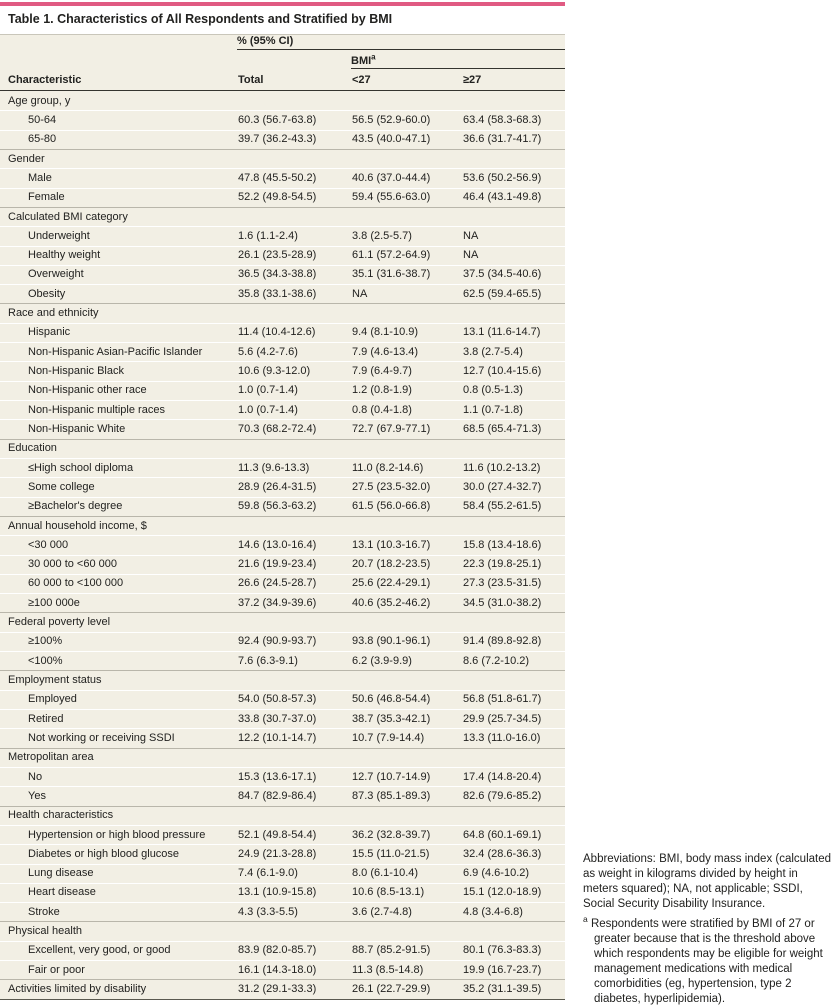  What do you see at coordinates (46, 718) in the screenshot?
I see `row-label: Retired` at bounding box center [46, 718].